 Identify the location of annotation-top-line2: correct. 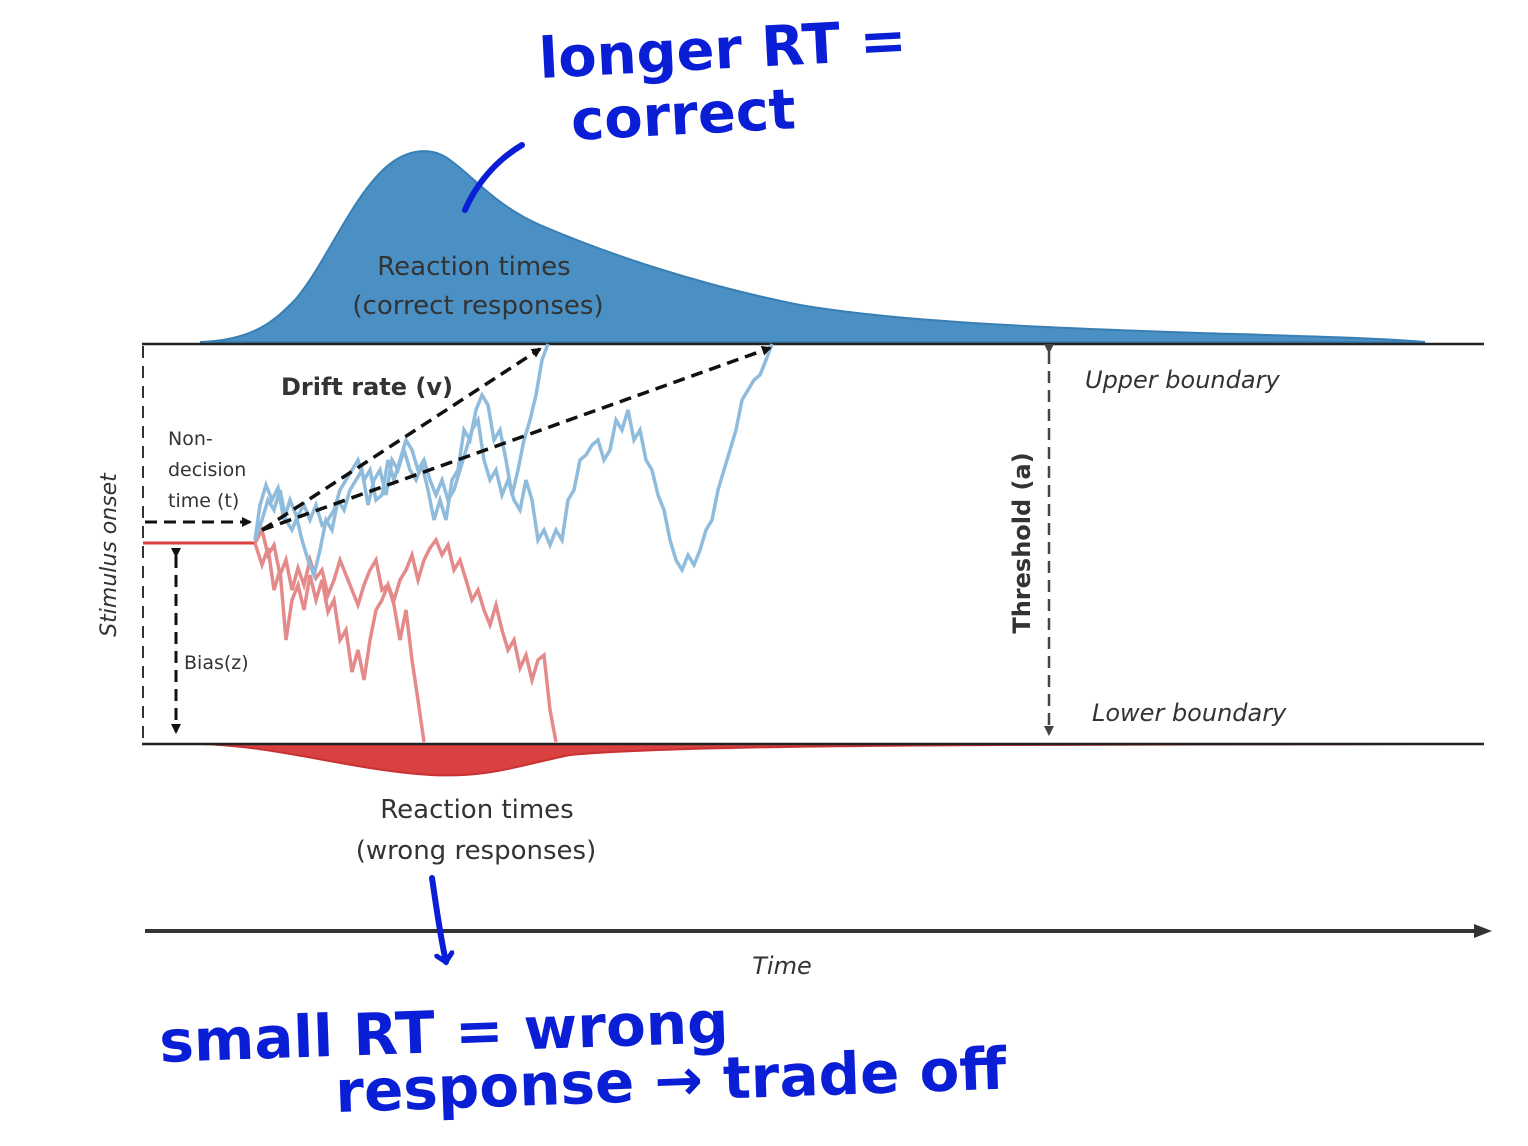
(683, 115).